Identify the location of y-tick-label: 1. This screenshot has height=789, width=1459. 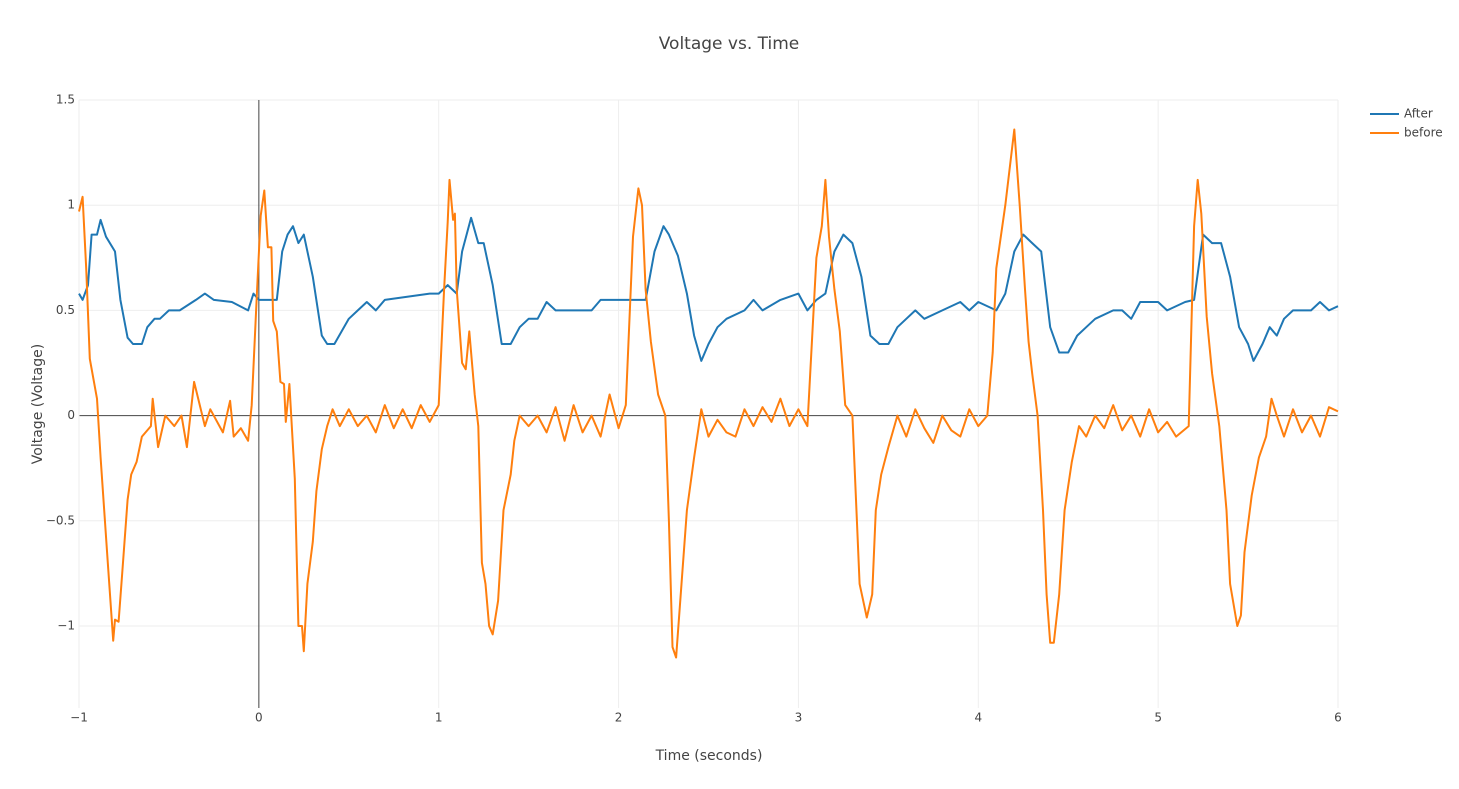
(71, 205).